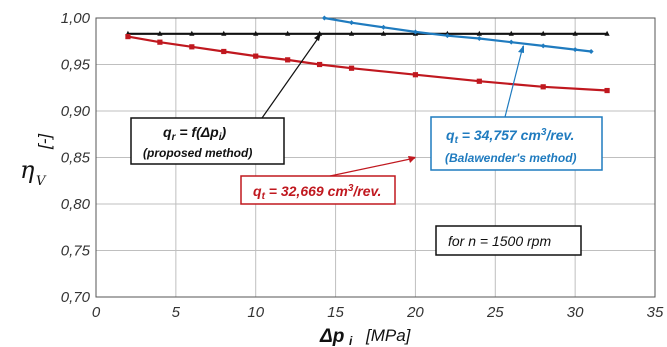 Image resolution: width=667 pixels, height=347 pixels. Describe the element at coordinates (655, 312) in the screenshot. I see `x-tick-label: 35` at that location.